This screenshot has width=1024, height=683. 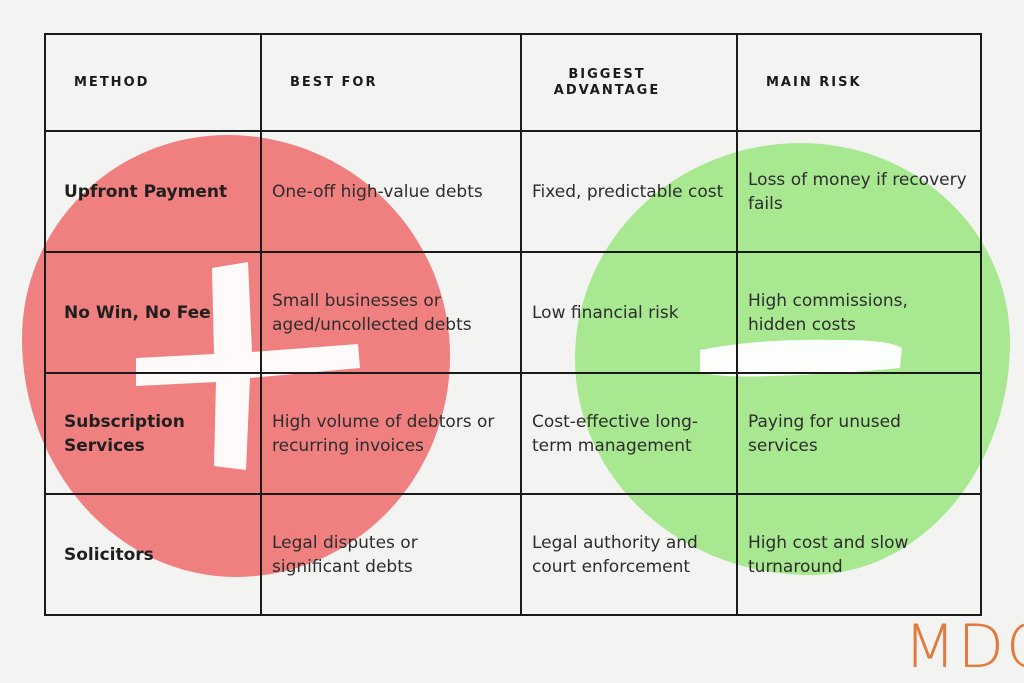 I want to click on advantage-cell: Low financial risk, so click(x=629, y=312).